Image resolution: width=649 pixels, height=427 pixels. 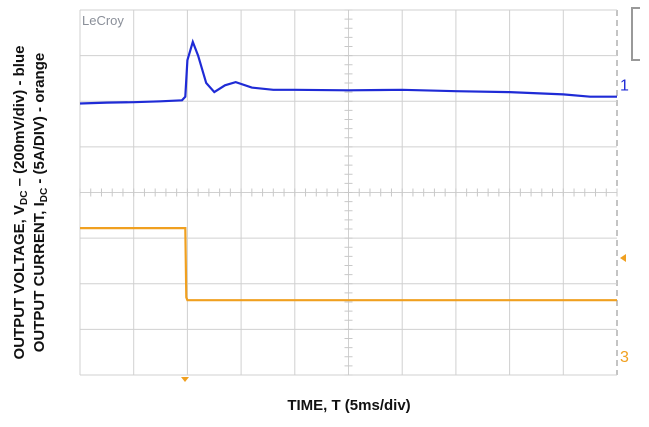 I want to click on trigger-marker, so click(x=185, y=379).